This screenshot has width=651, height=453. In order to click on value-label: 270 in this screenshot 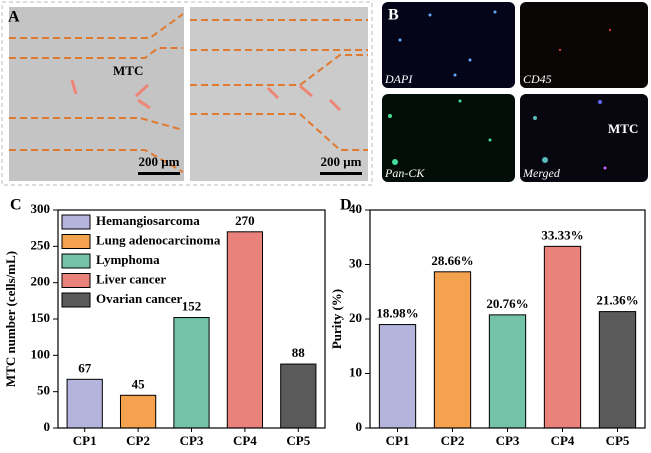, I will do `click(245, 220)`.